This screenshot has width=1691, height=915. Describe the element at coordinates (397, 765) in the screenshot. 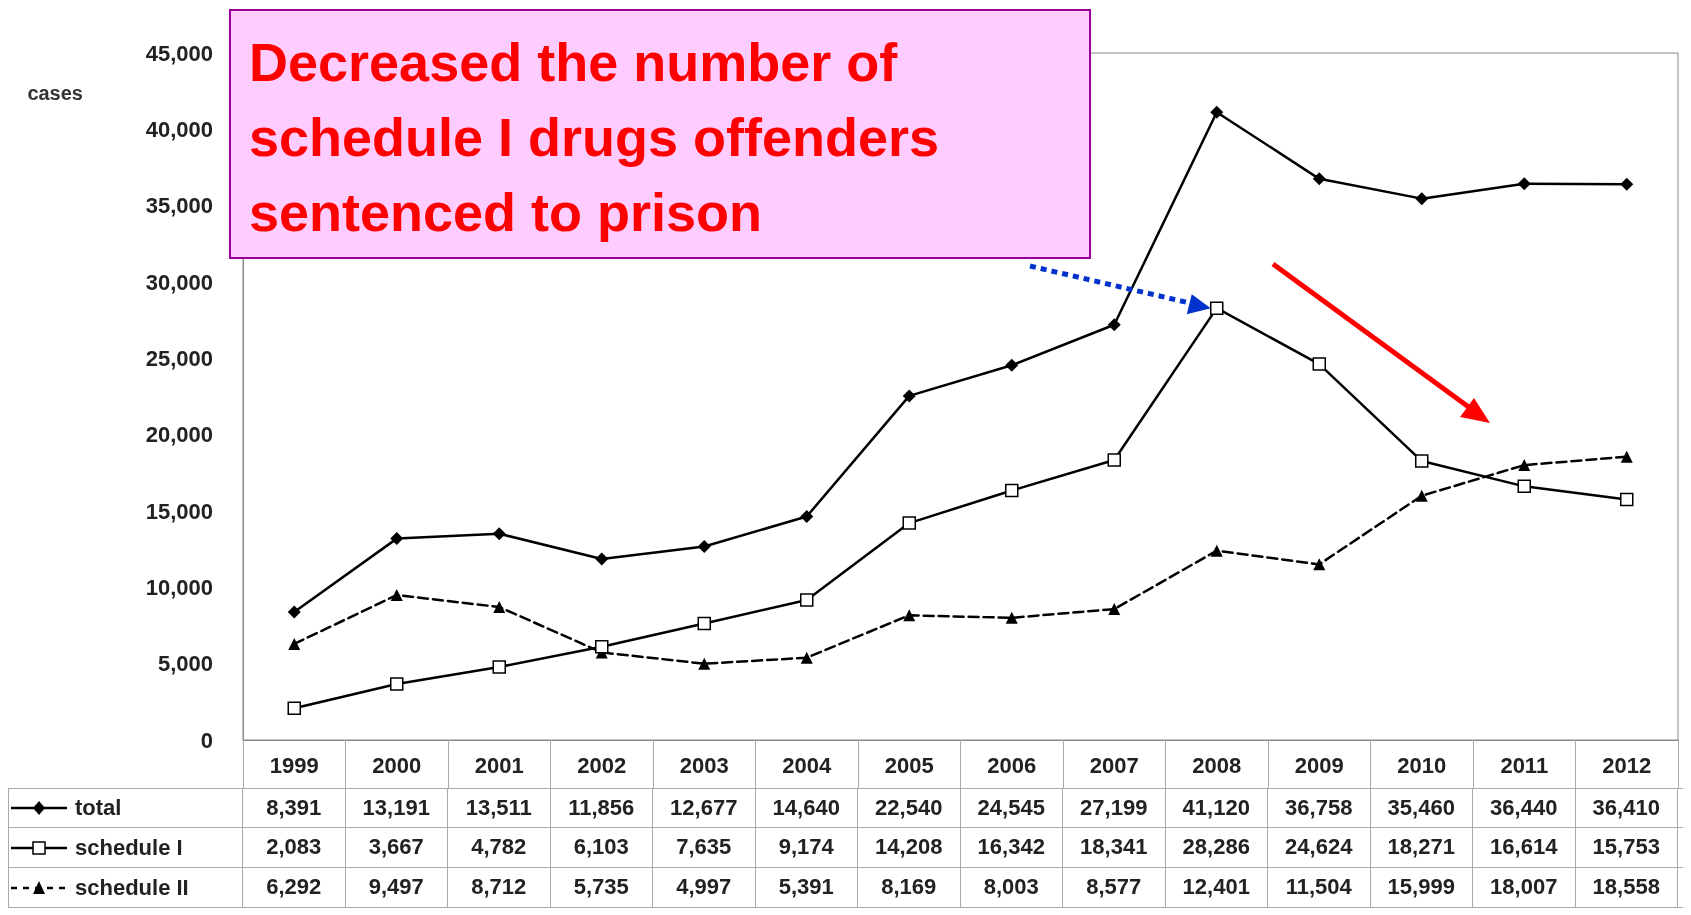

I see `x-tick-label: 2000` at that location.